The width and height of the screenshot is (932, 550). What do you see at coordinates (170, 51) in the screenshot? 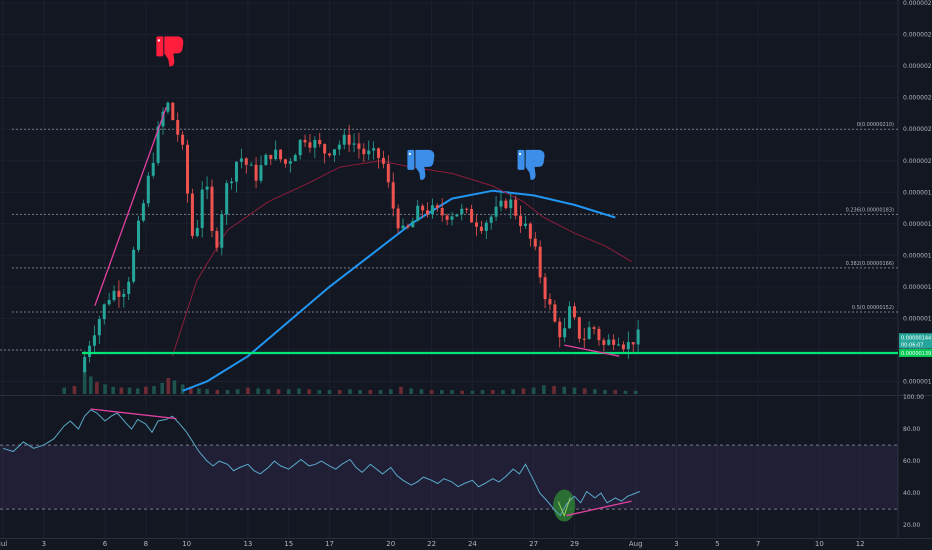
I see `thumbs-down-red-icon` at bounding box center [170, 51].